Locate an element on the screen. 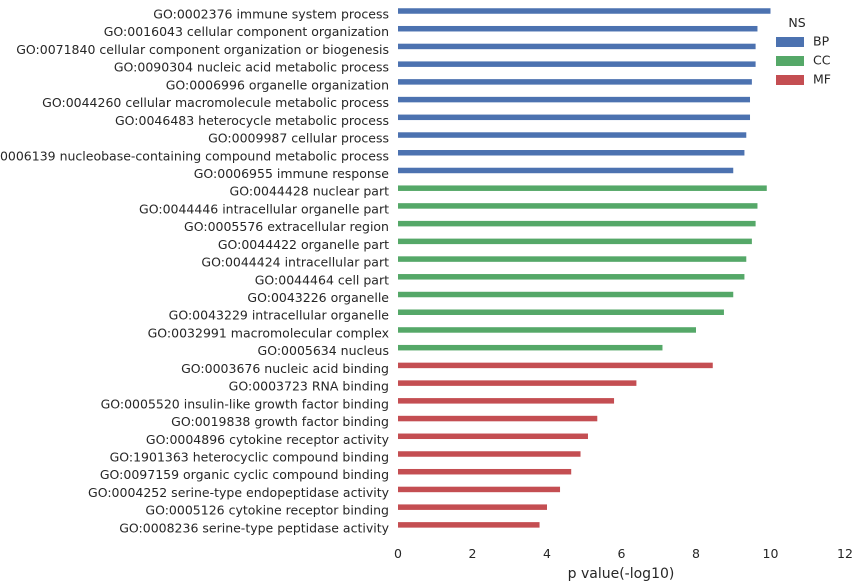 The height and width of the screenshot is (587, 858). x-tick-label: 8 is located at coordinates (696, 553).